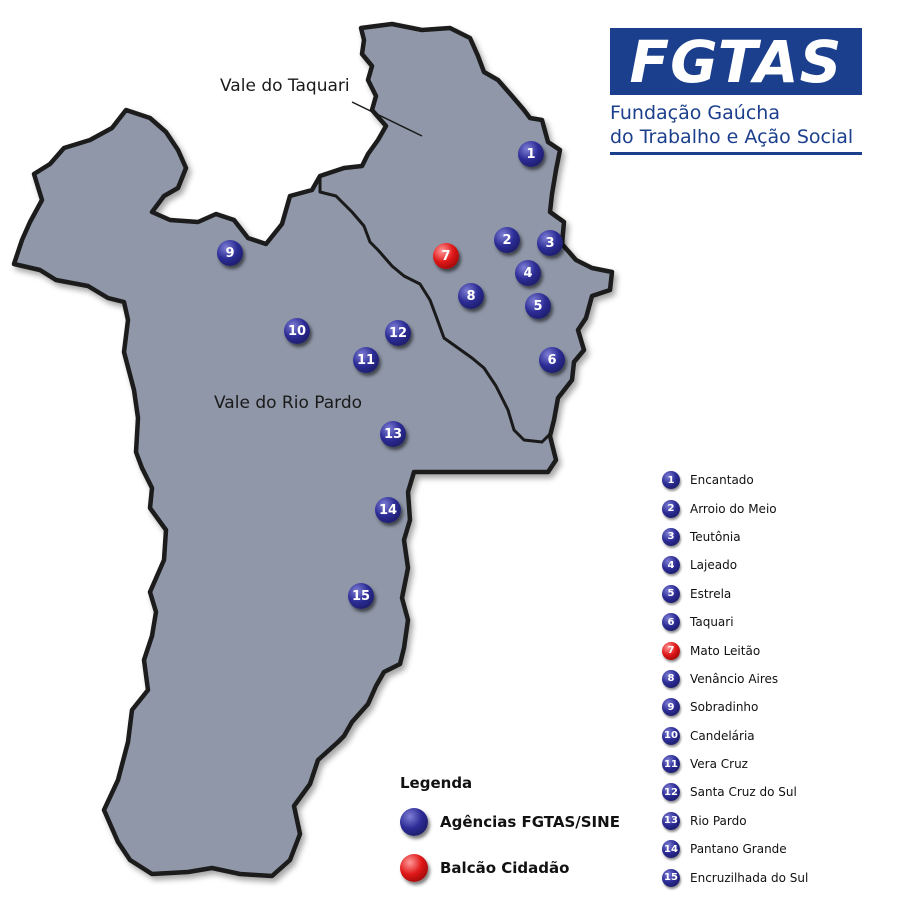 This screenshot has width=900, height=900. What do you see at coordinates (398, 333) in the screenshot?
I see `map-marker-12: 12` at bounding box center [398, 333].